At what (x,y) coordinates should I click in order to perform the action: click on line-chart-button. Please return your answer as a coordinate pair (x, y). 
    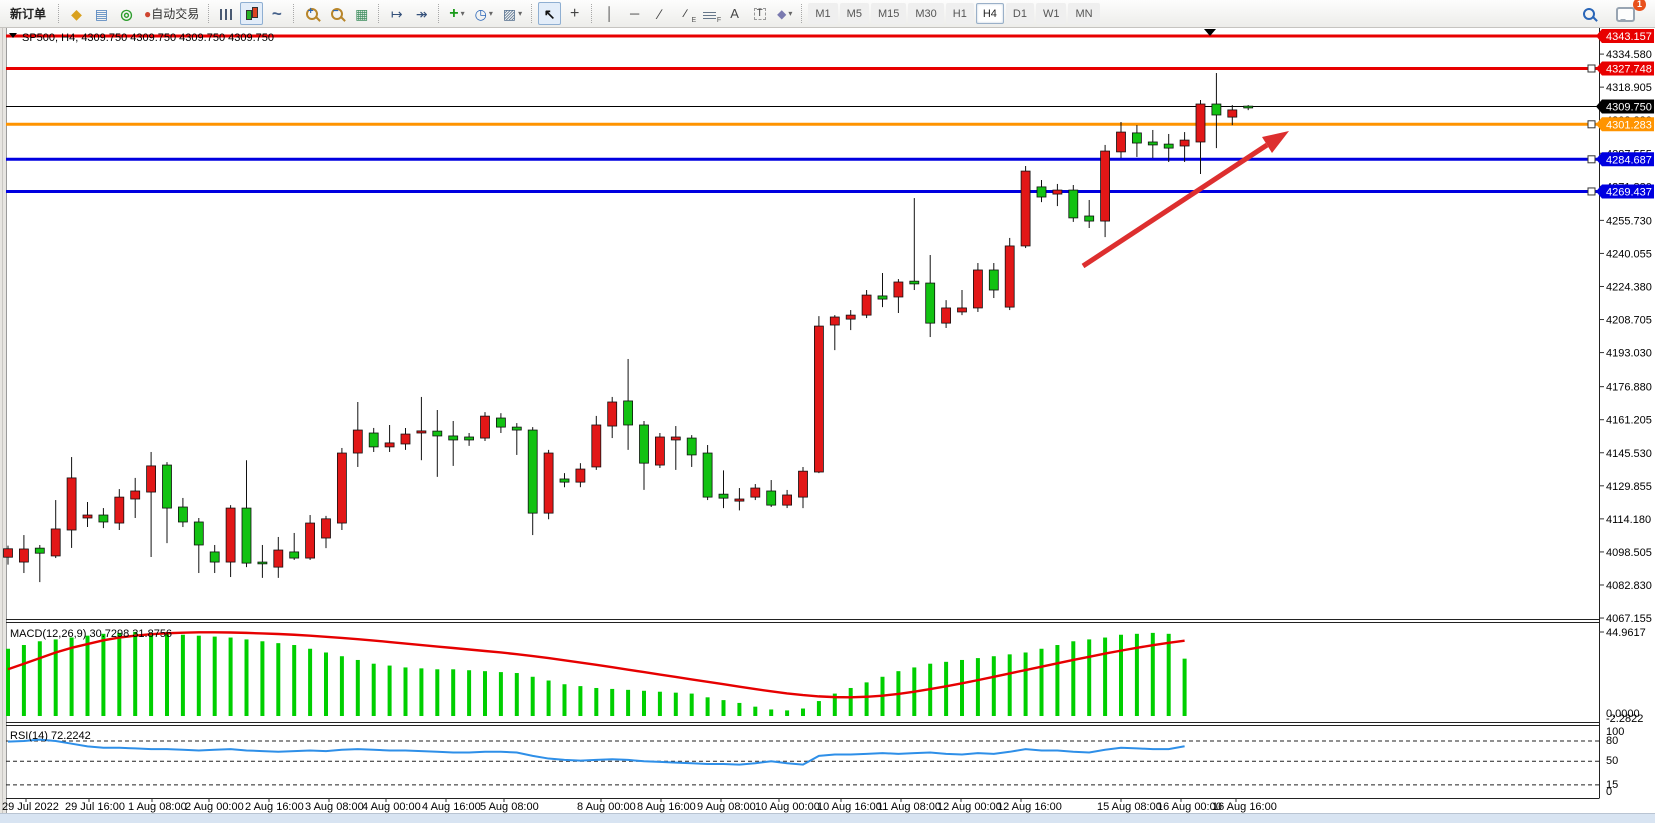
    Looking at the image, I should click on (276, 13).